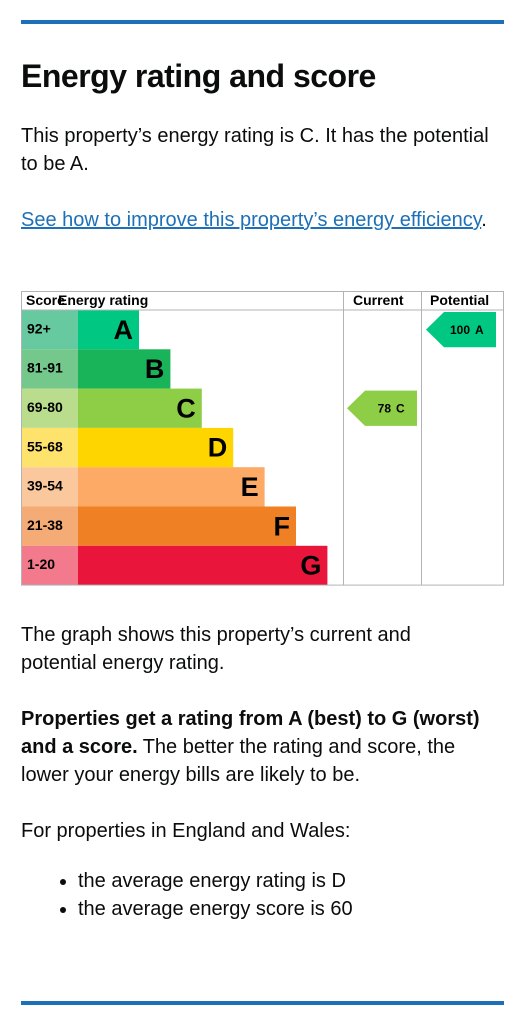  I want to click on score-range: 21-38, so click(45, 525).